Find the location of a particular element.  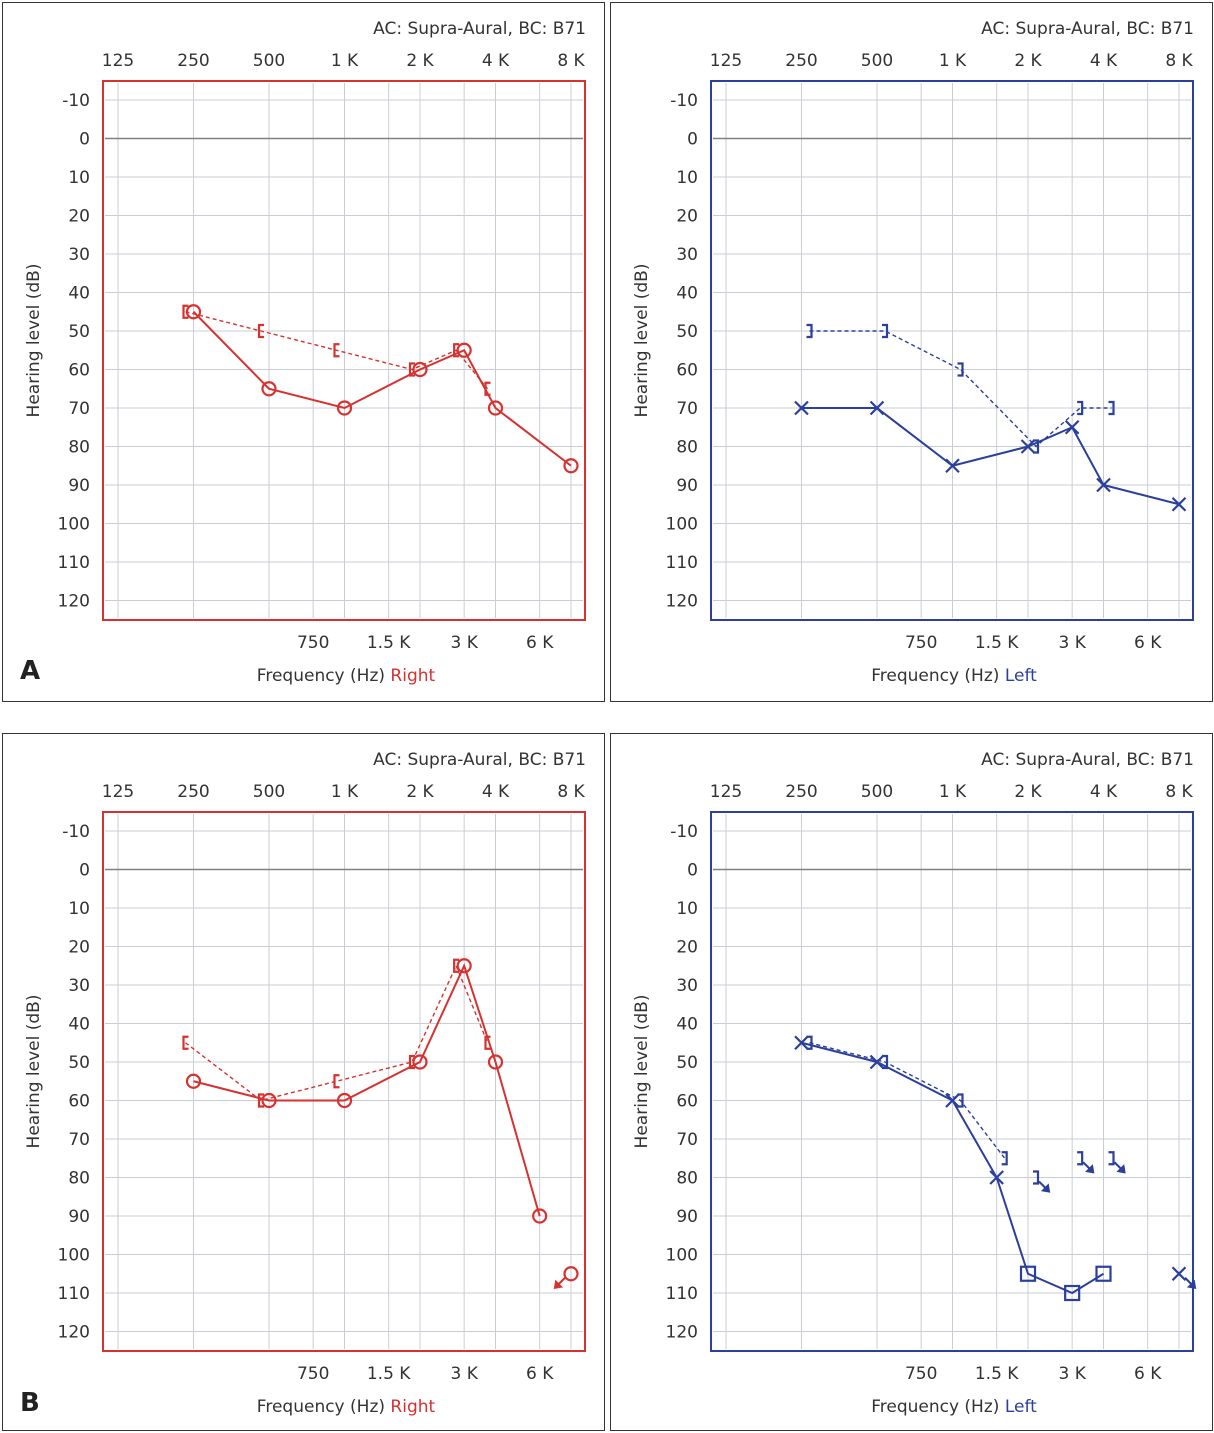

bc-marker-1500hz is located at coordinates (1004, 1158).